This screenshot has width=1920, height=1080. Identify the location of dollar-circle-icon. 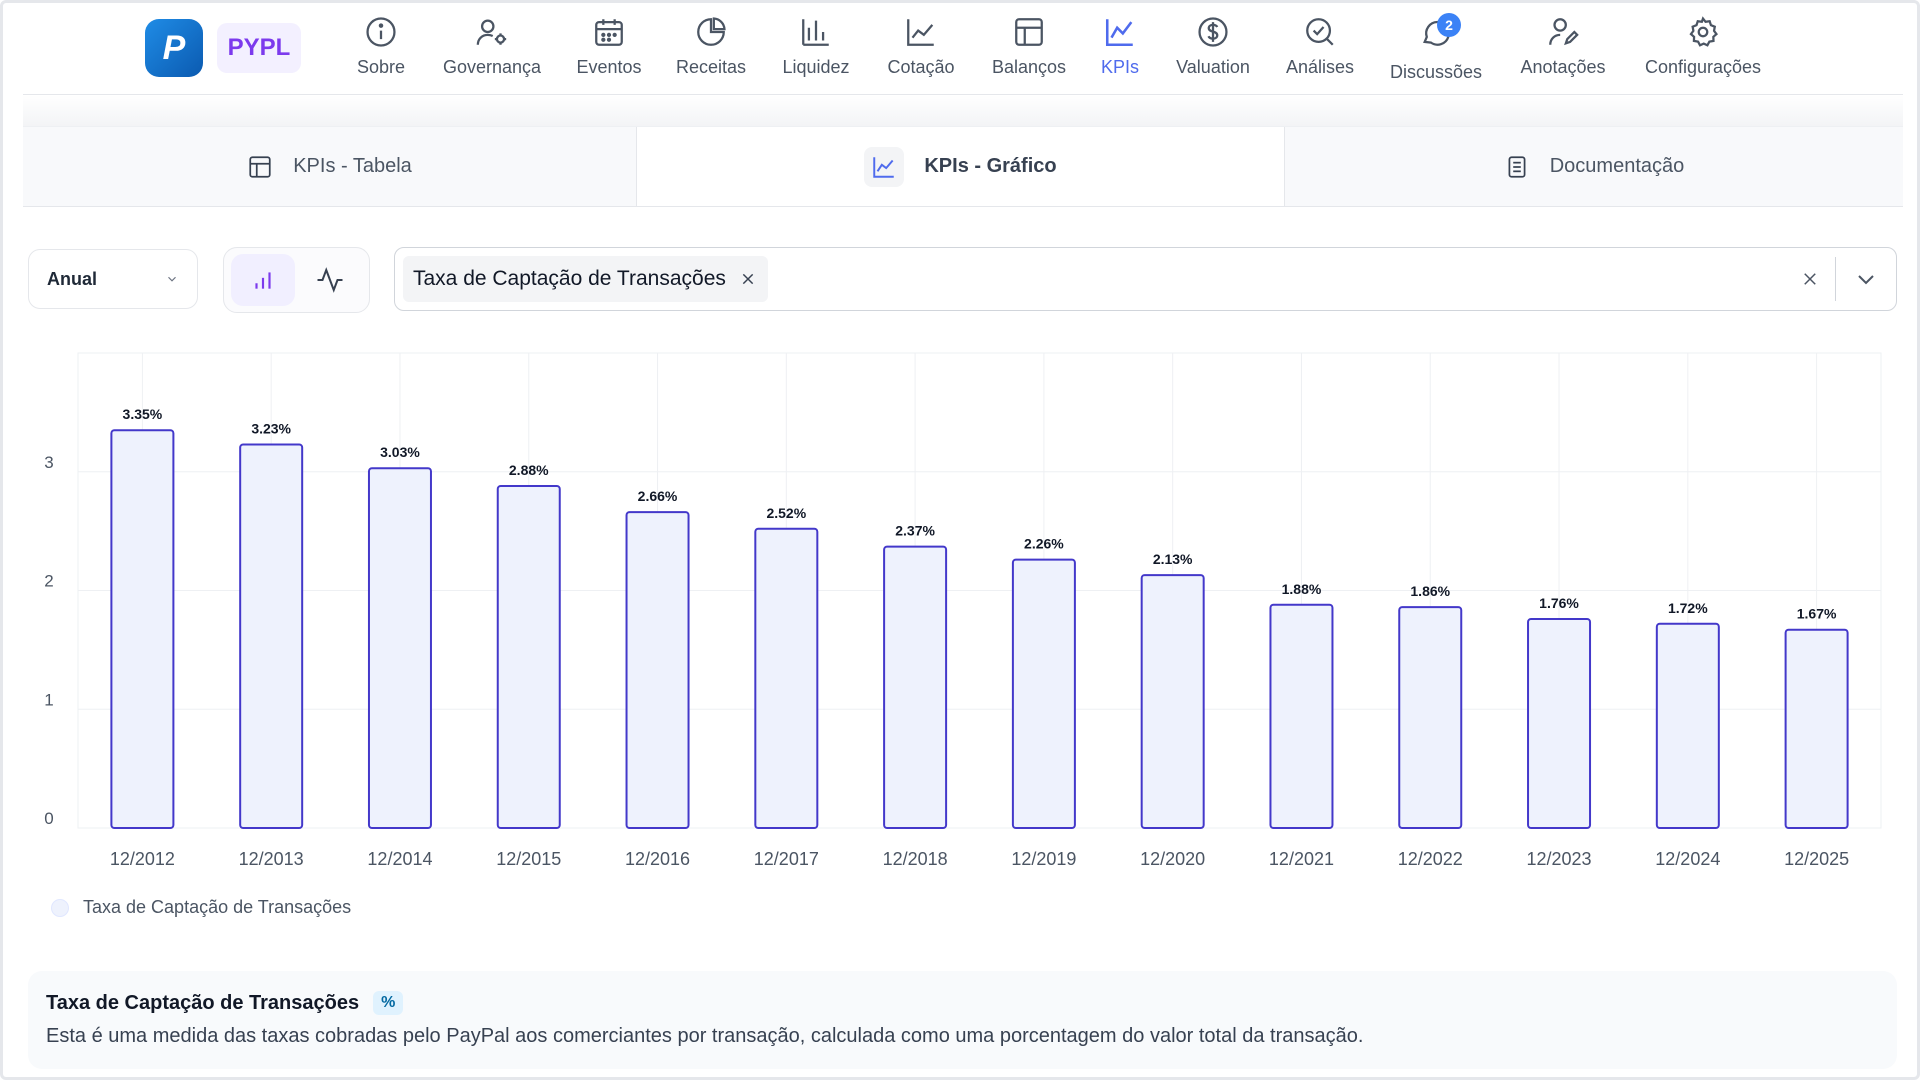
(1213, 32).